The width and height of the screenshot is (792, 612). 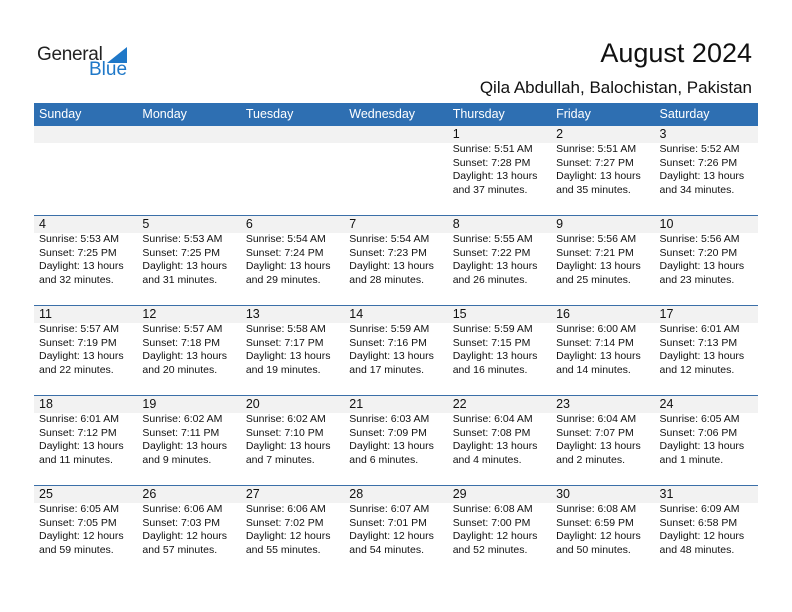 I want to click on day-sunset: Sunset: 7:27 PM, so click(x=595, y=162).